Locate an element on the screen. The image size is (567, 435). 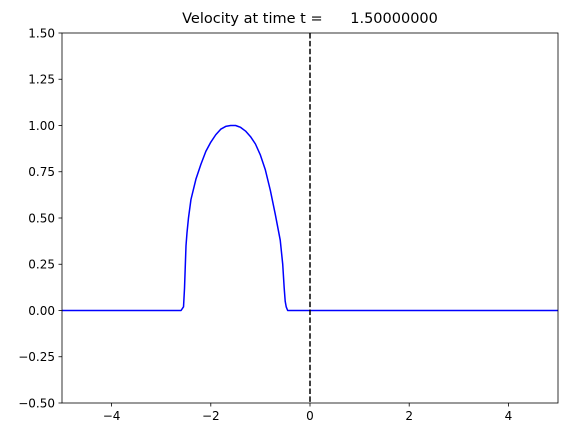
x-tick-label: 2 is located at coordinates (409, 416).